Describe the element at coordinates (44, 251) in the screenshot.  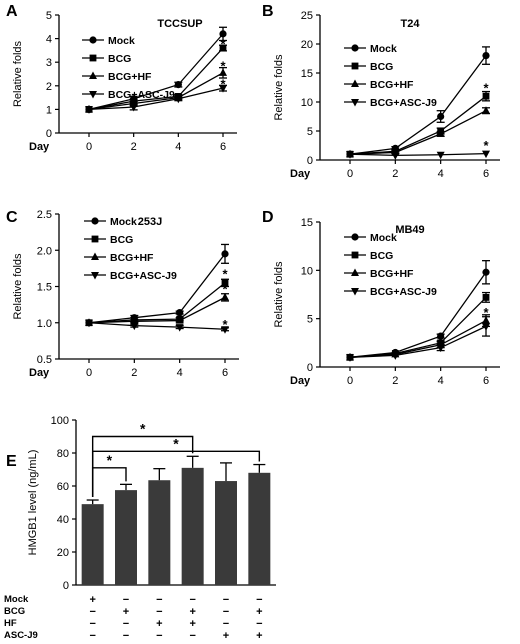
I see `y-tick-label: 2.0` at that location.